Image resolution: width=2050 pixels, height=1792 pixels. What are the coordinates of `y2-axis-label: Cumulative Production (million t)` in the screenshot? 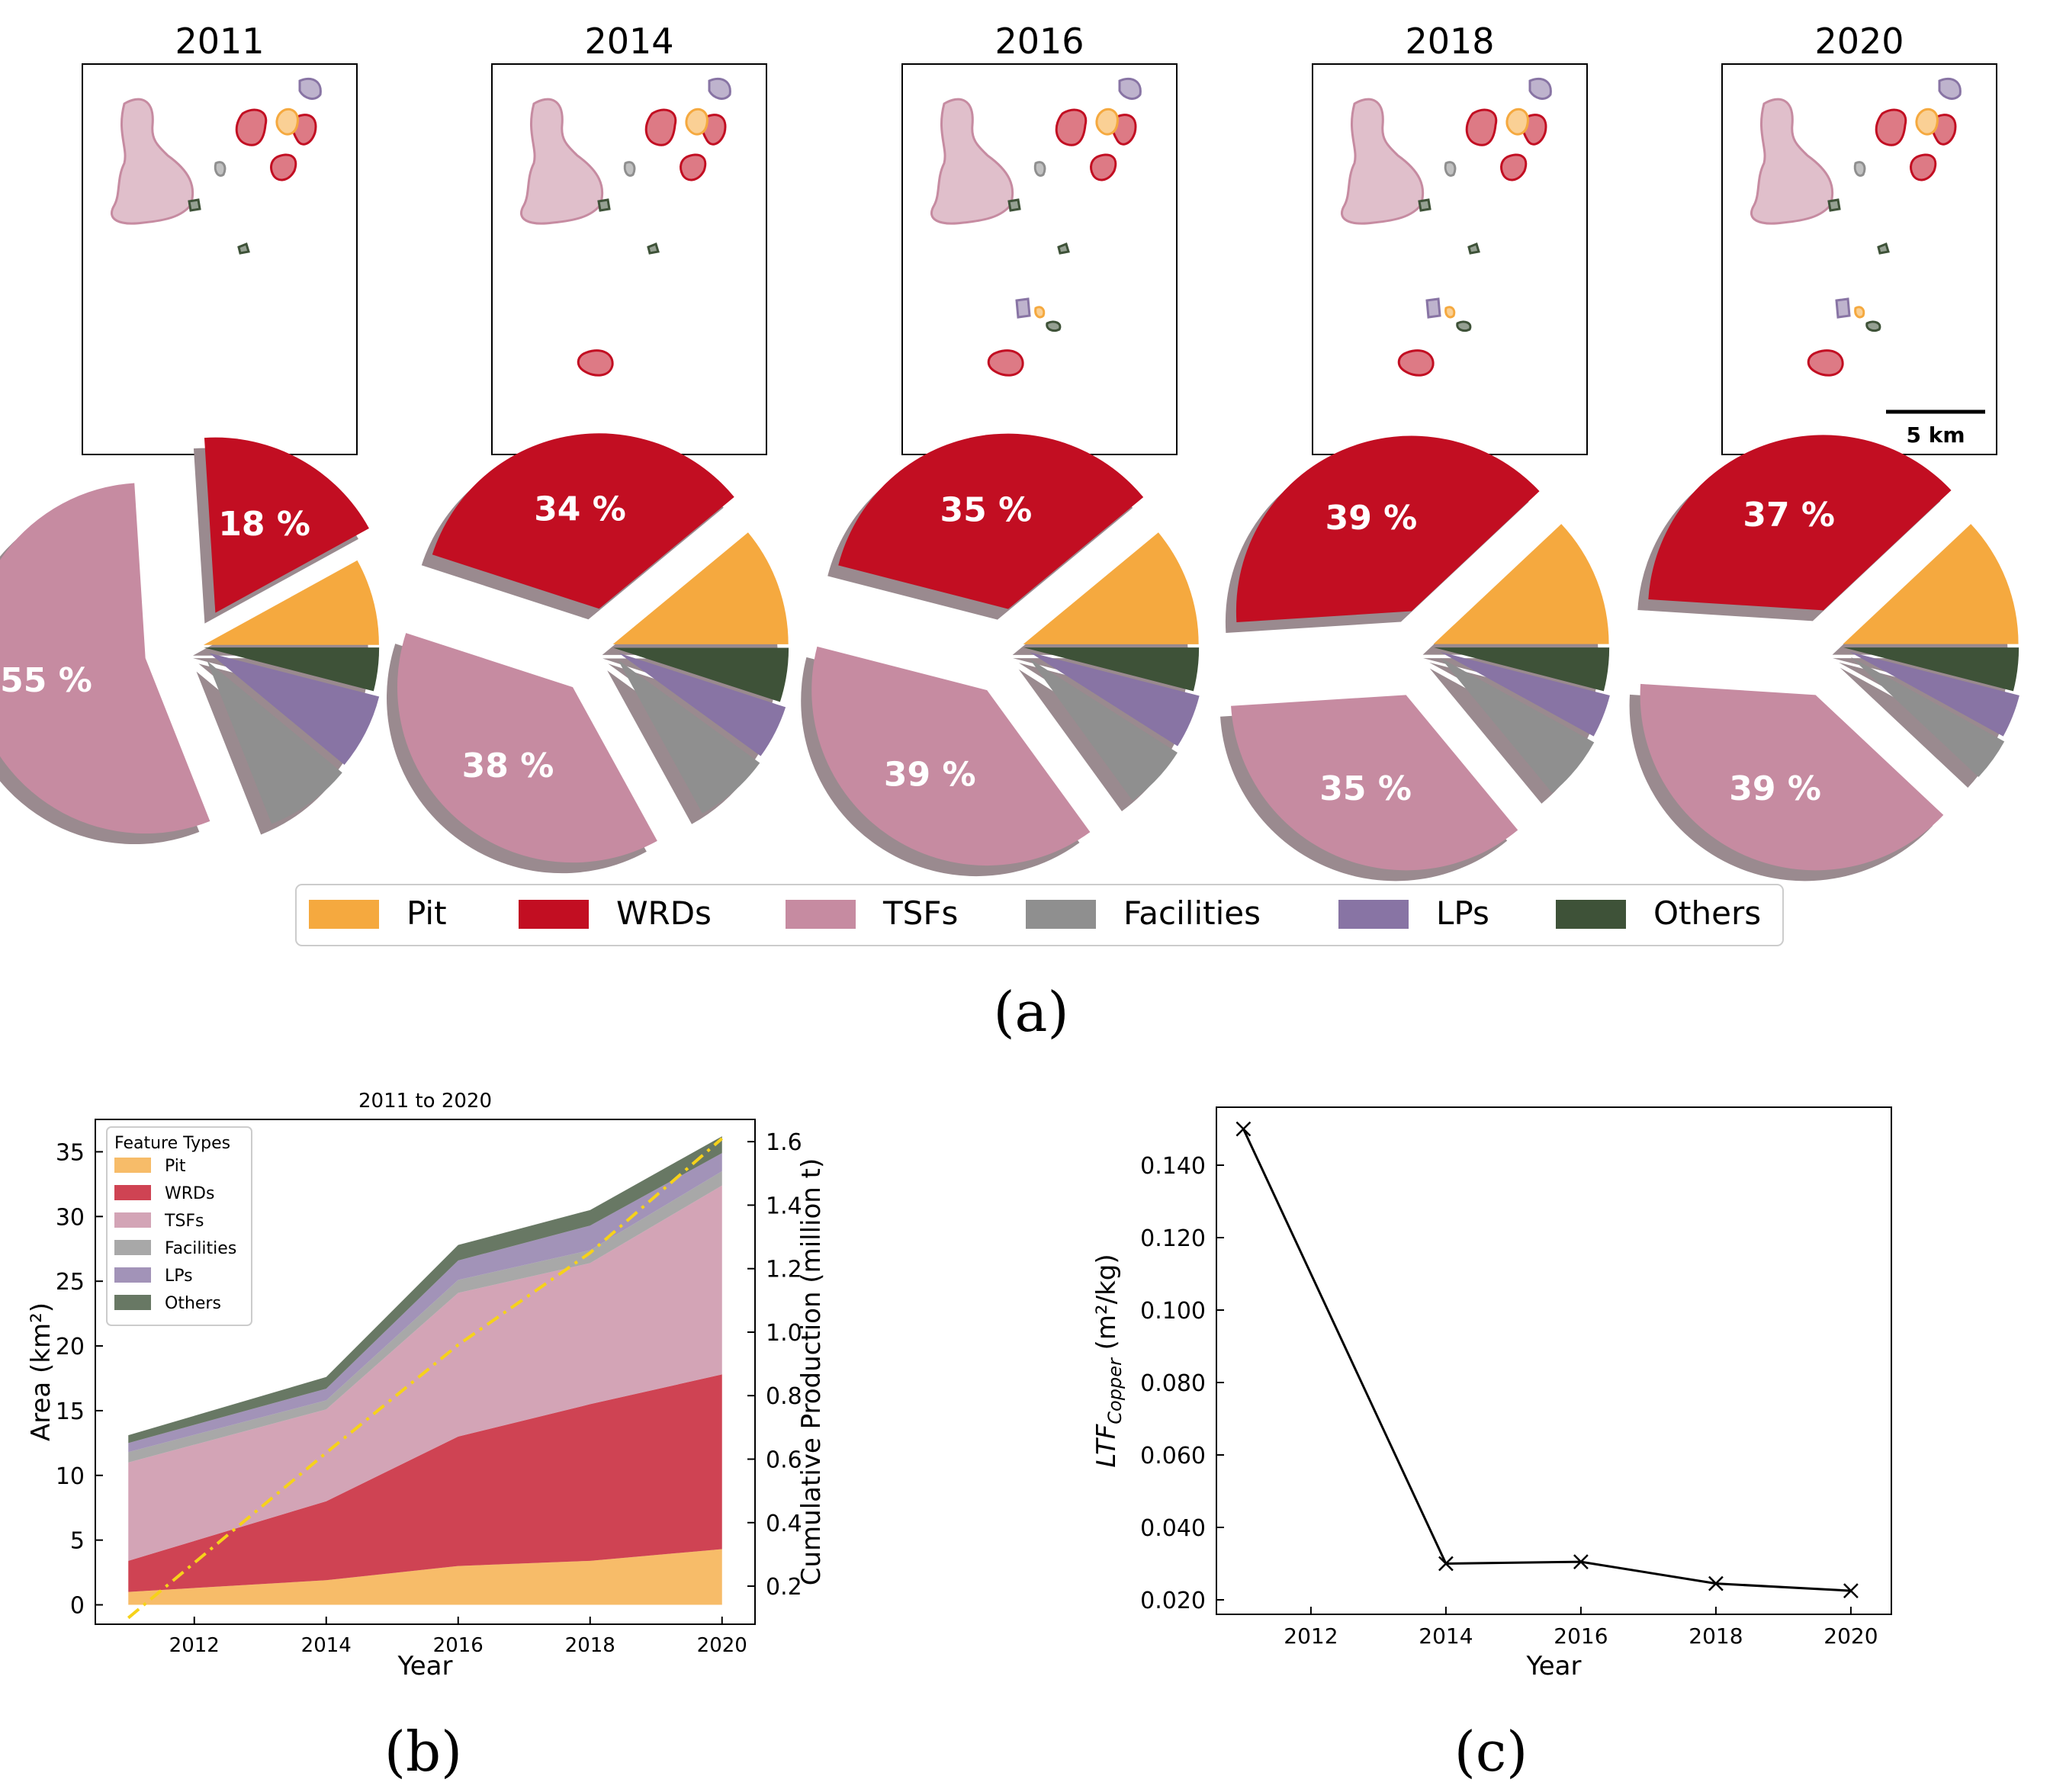 It's located at (811, 1372).